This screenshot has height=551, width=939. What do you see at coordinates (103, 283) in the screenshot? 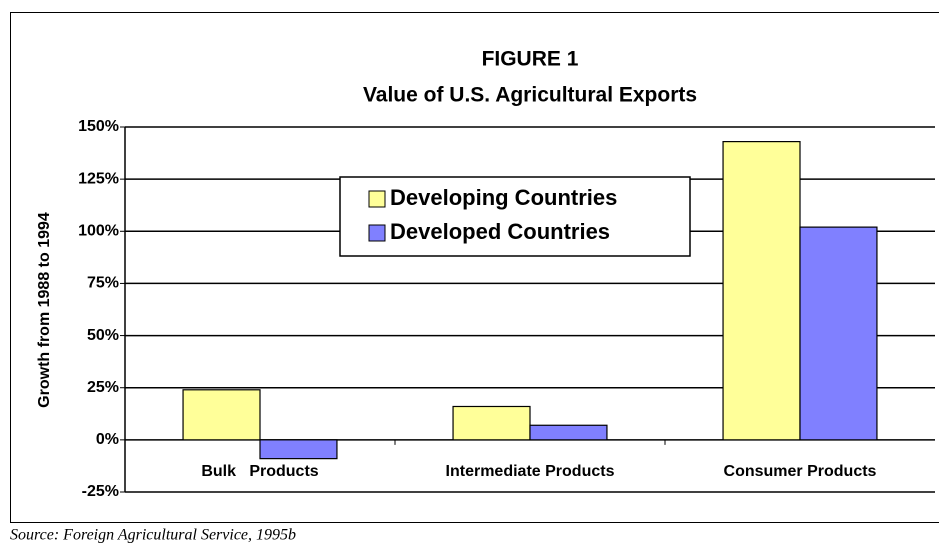
I see `y-tick-label: 75%` at bounding box center [103, 283].